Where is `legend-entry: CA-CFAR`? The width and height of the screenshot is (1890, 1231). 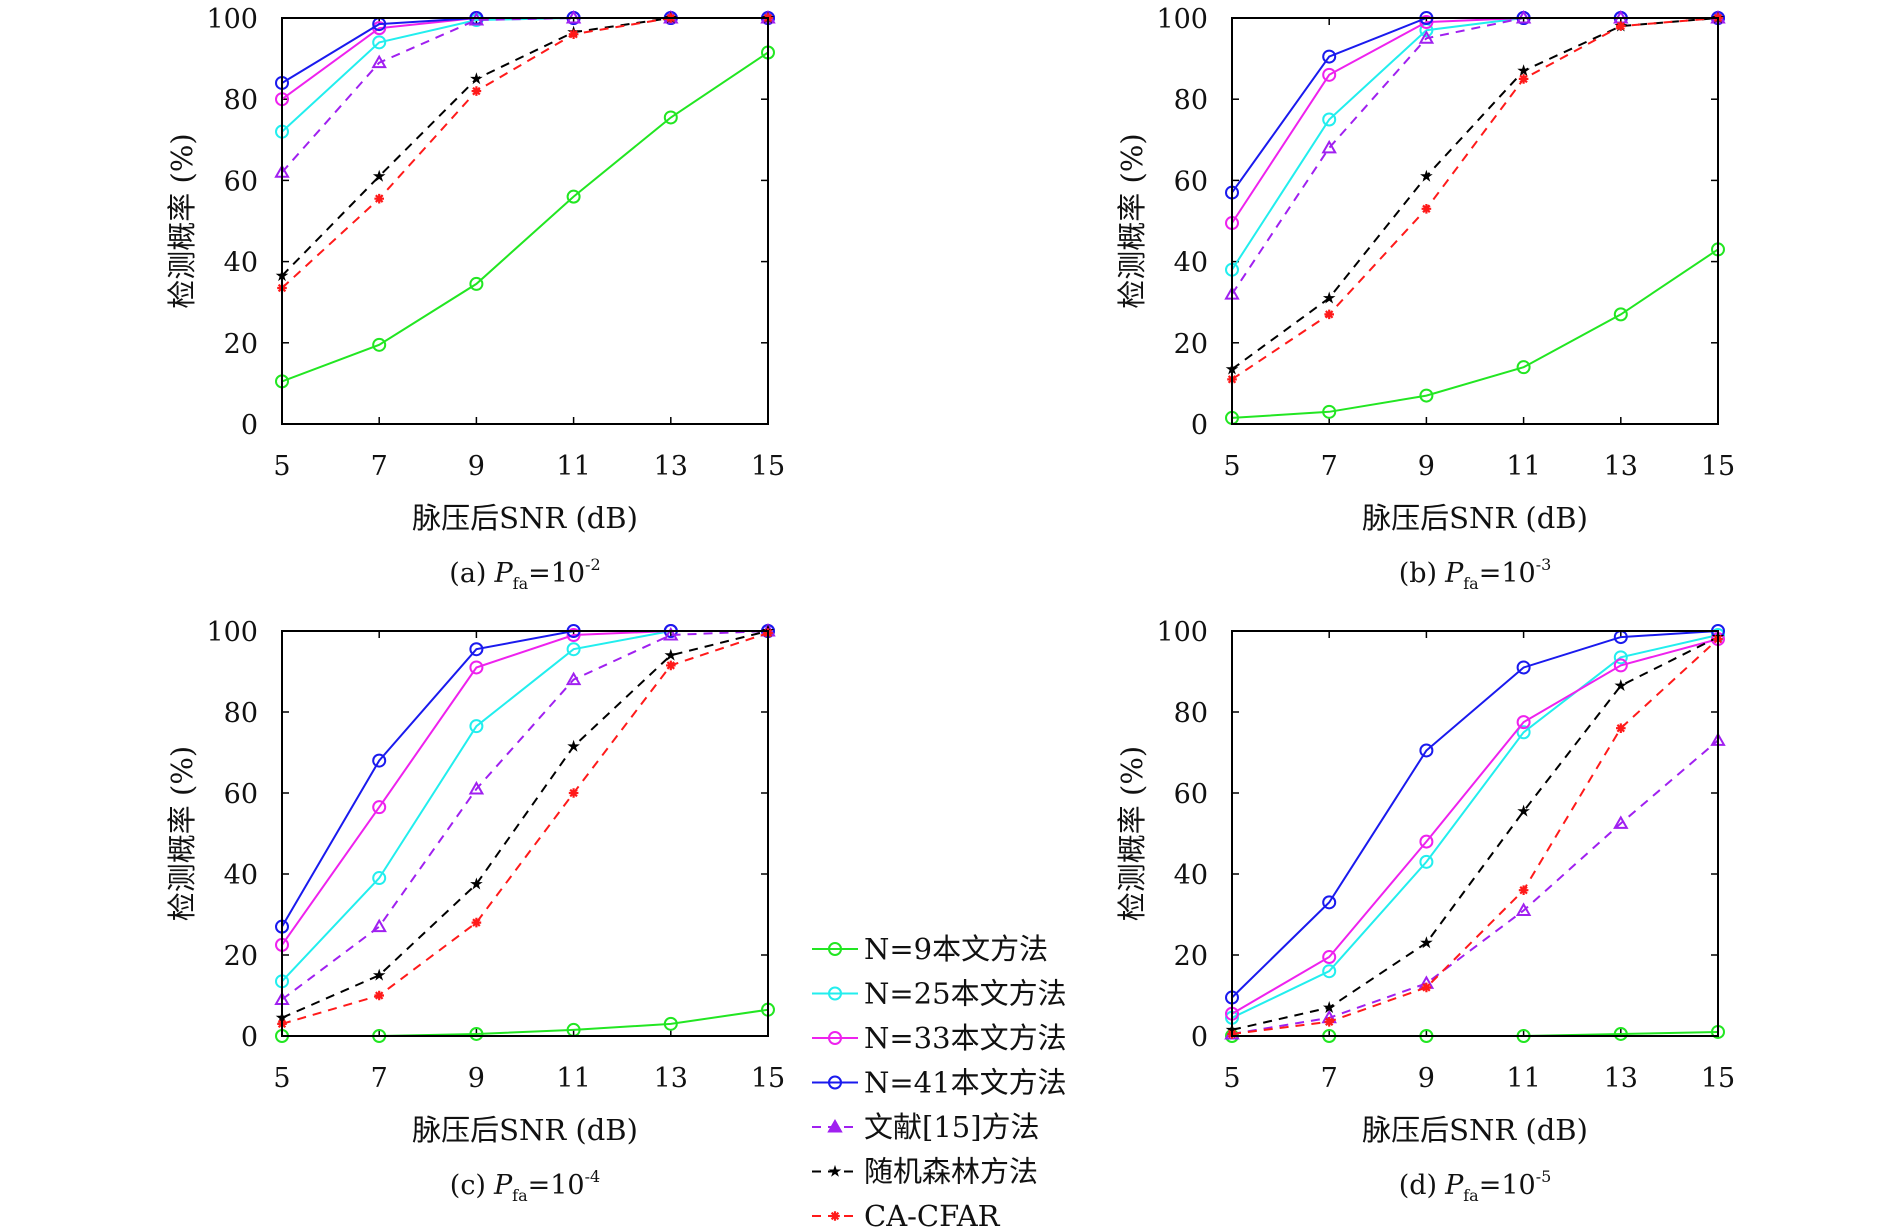
legend-entry: CA-CFAR is located at coordinates (906, 1215).